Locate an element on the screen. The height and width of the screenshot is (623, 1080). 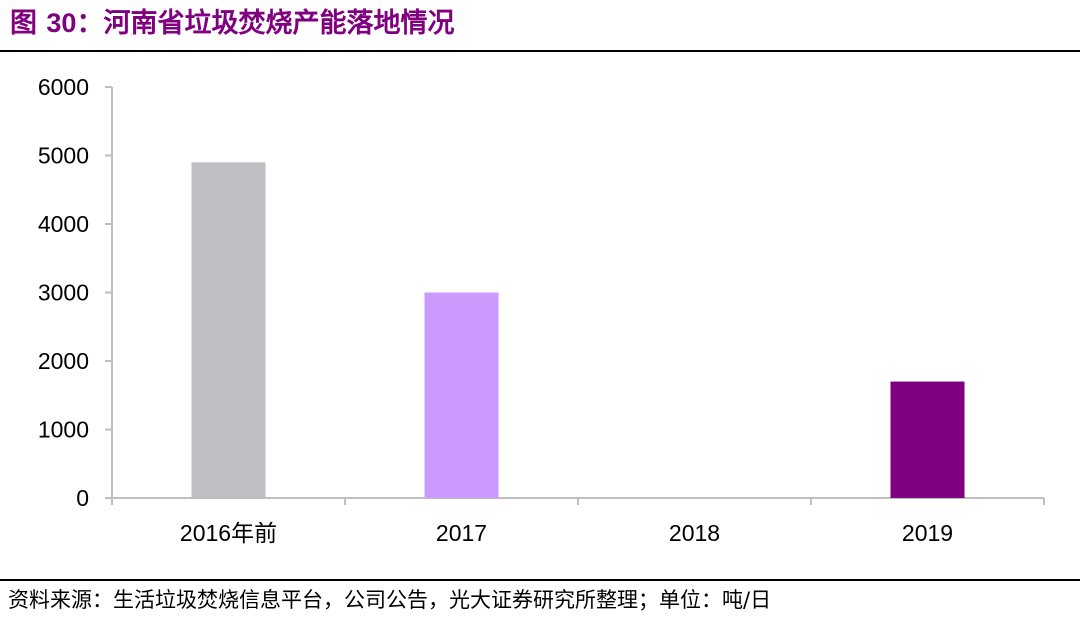
figure-title-text: ：河南省垃圾焚烧产能落地情况 is located at coordinates (265, 23).